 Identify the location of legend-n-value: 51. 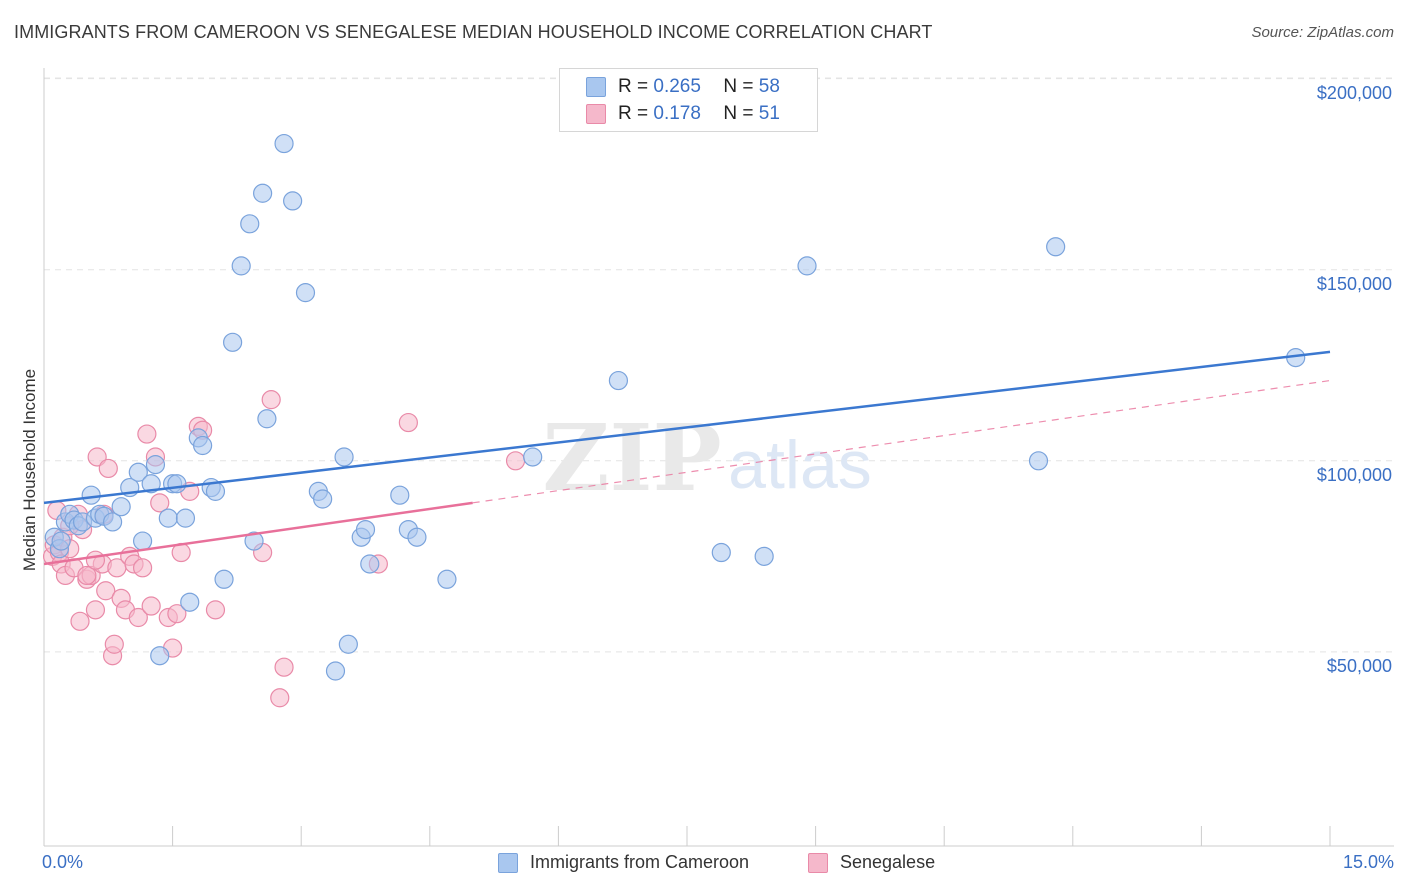
(769, 113).